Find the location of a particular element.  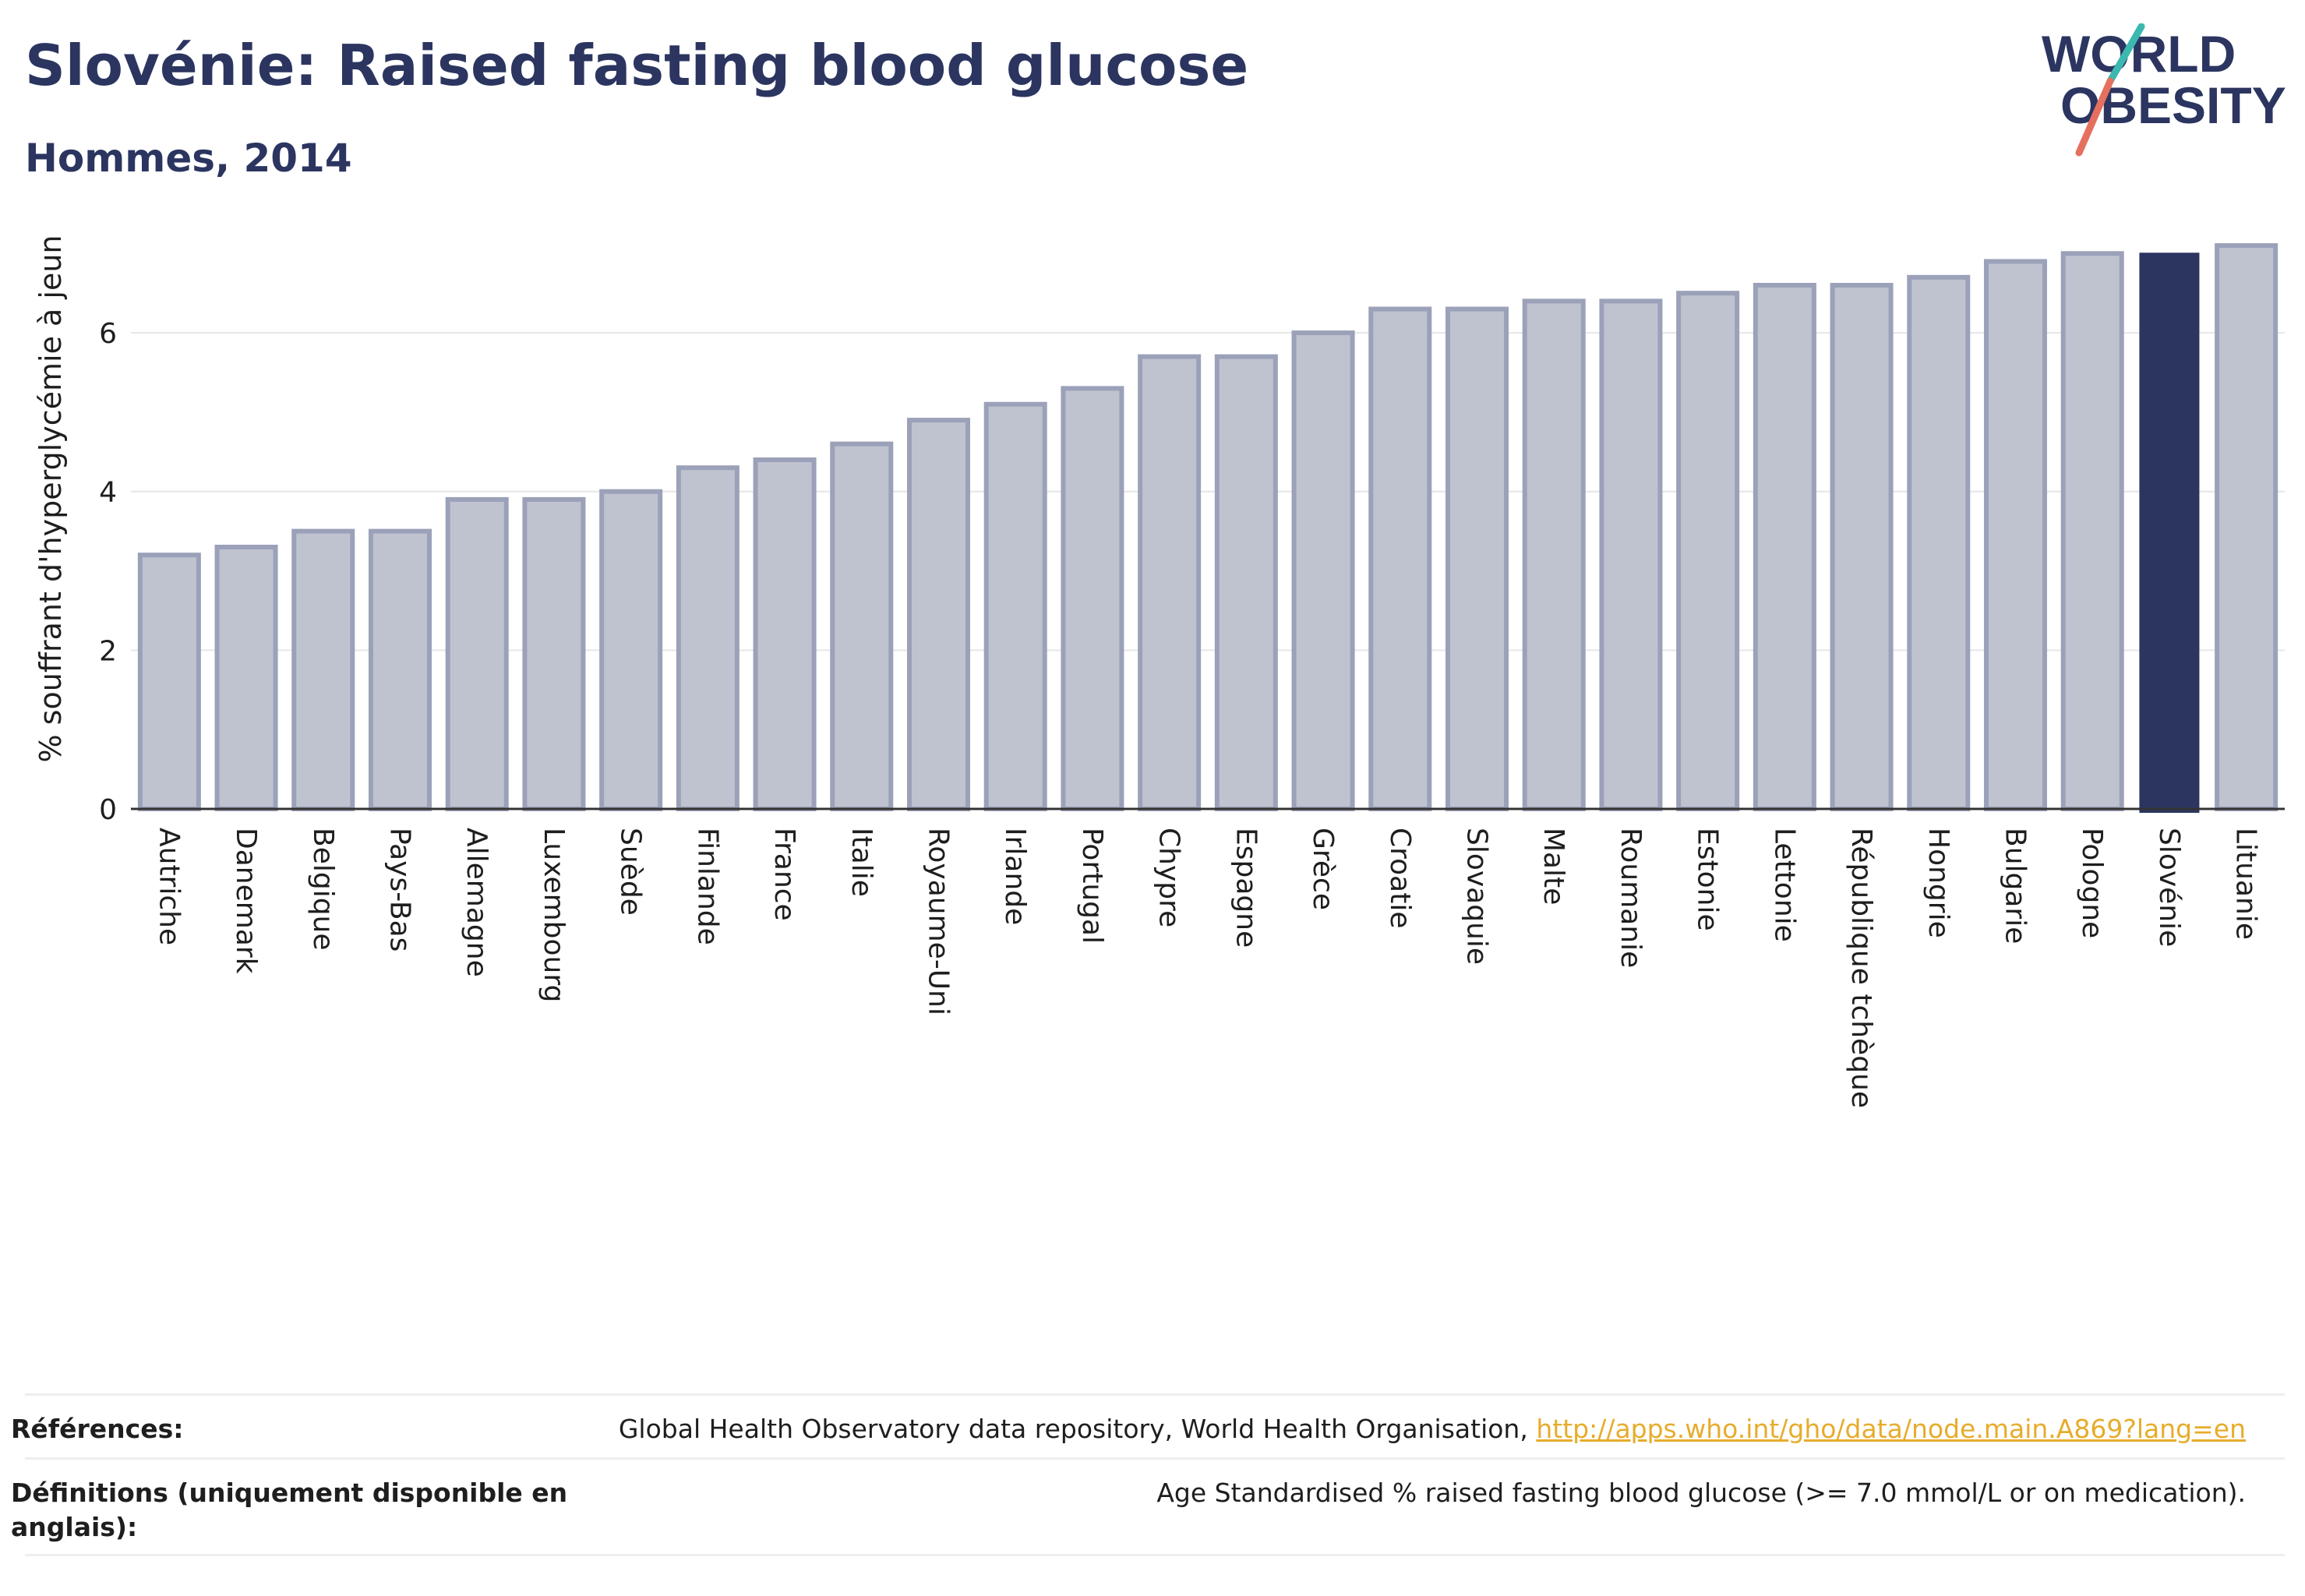

footer-bottom-rule is located at coordinates (1155, 1555).